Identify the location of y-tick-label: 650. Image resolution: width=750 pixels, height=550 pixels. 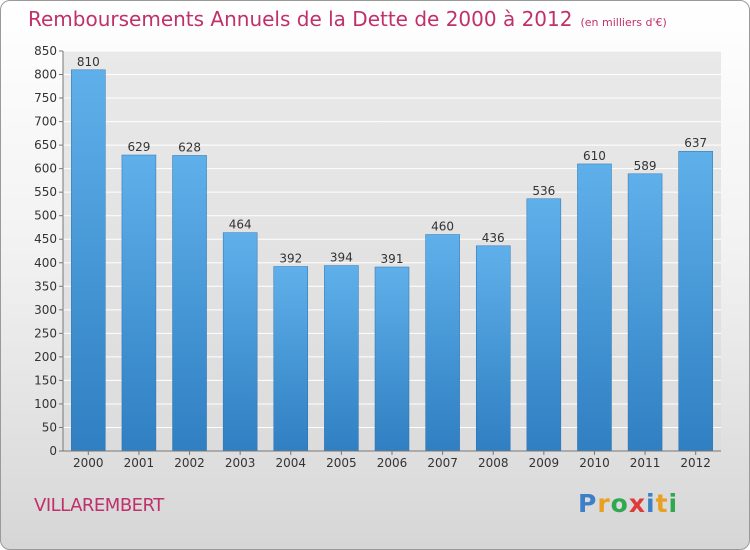
(45, 145).